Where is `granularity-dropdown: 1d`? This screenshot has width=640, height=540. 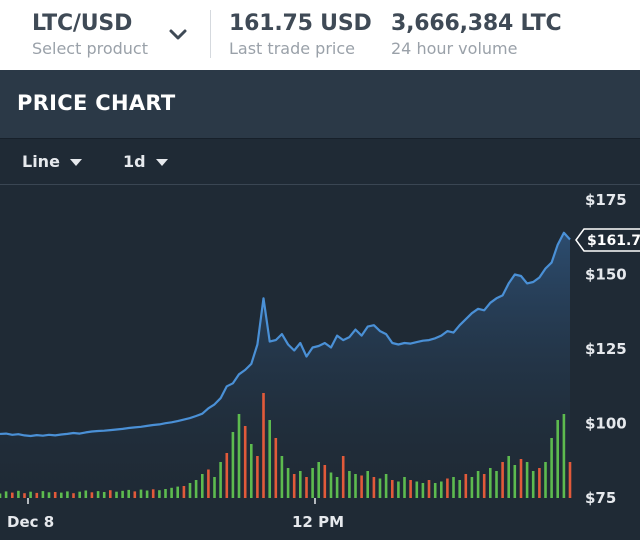
granularity-dropdown: 1d is located at coordinates (145, 161).